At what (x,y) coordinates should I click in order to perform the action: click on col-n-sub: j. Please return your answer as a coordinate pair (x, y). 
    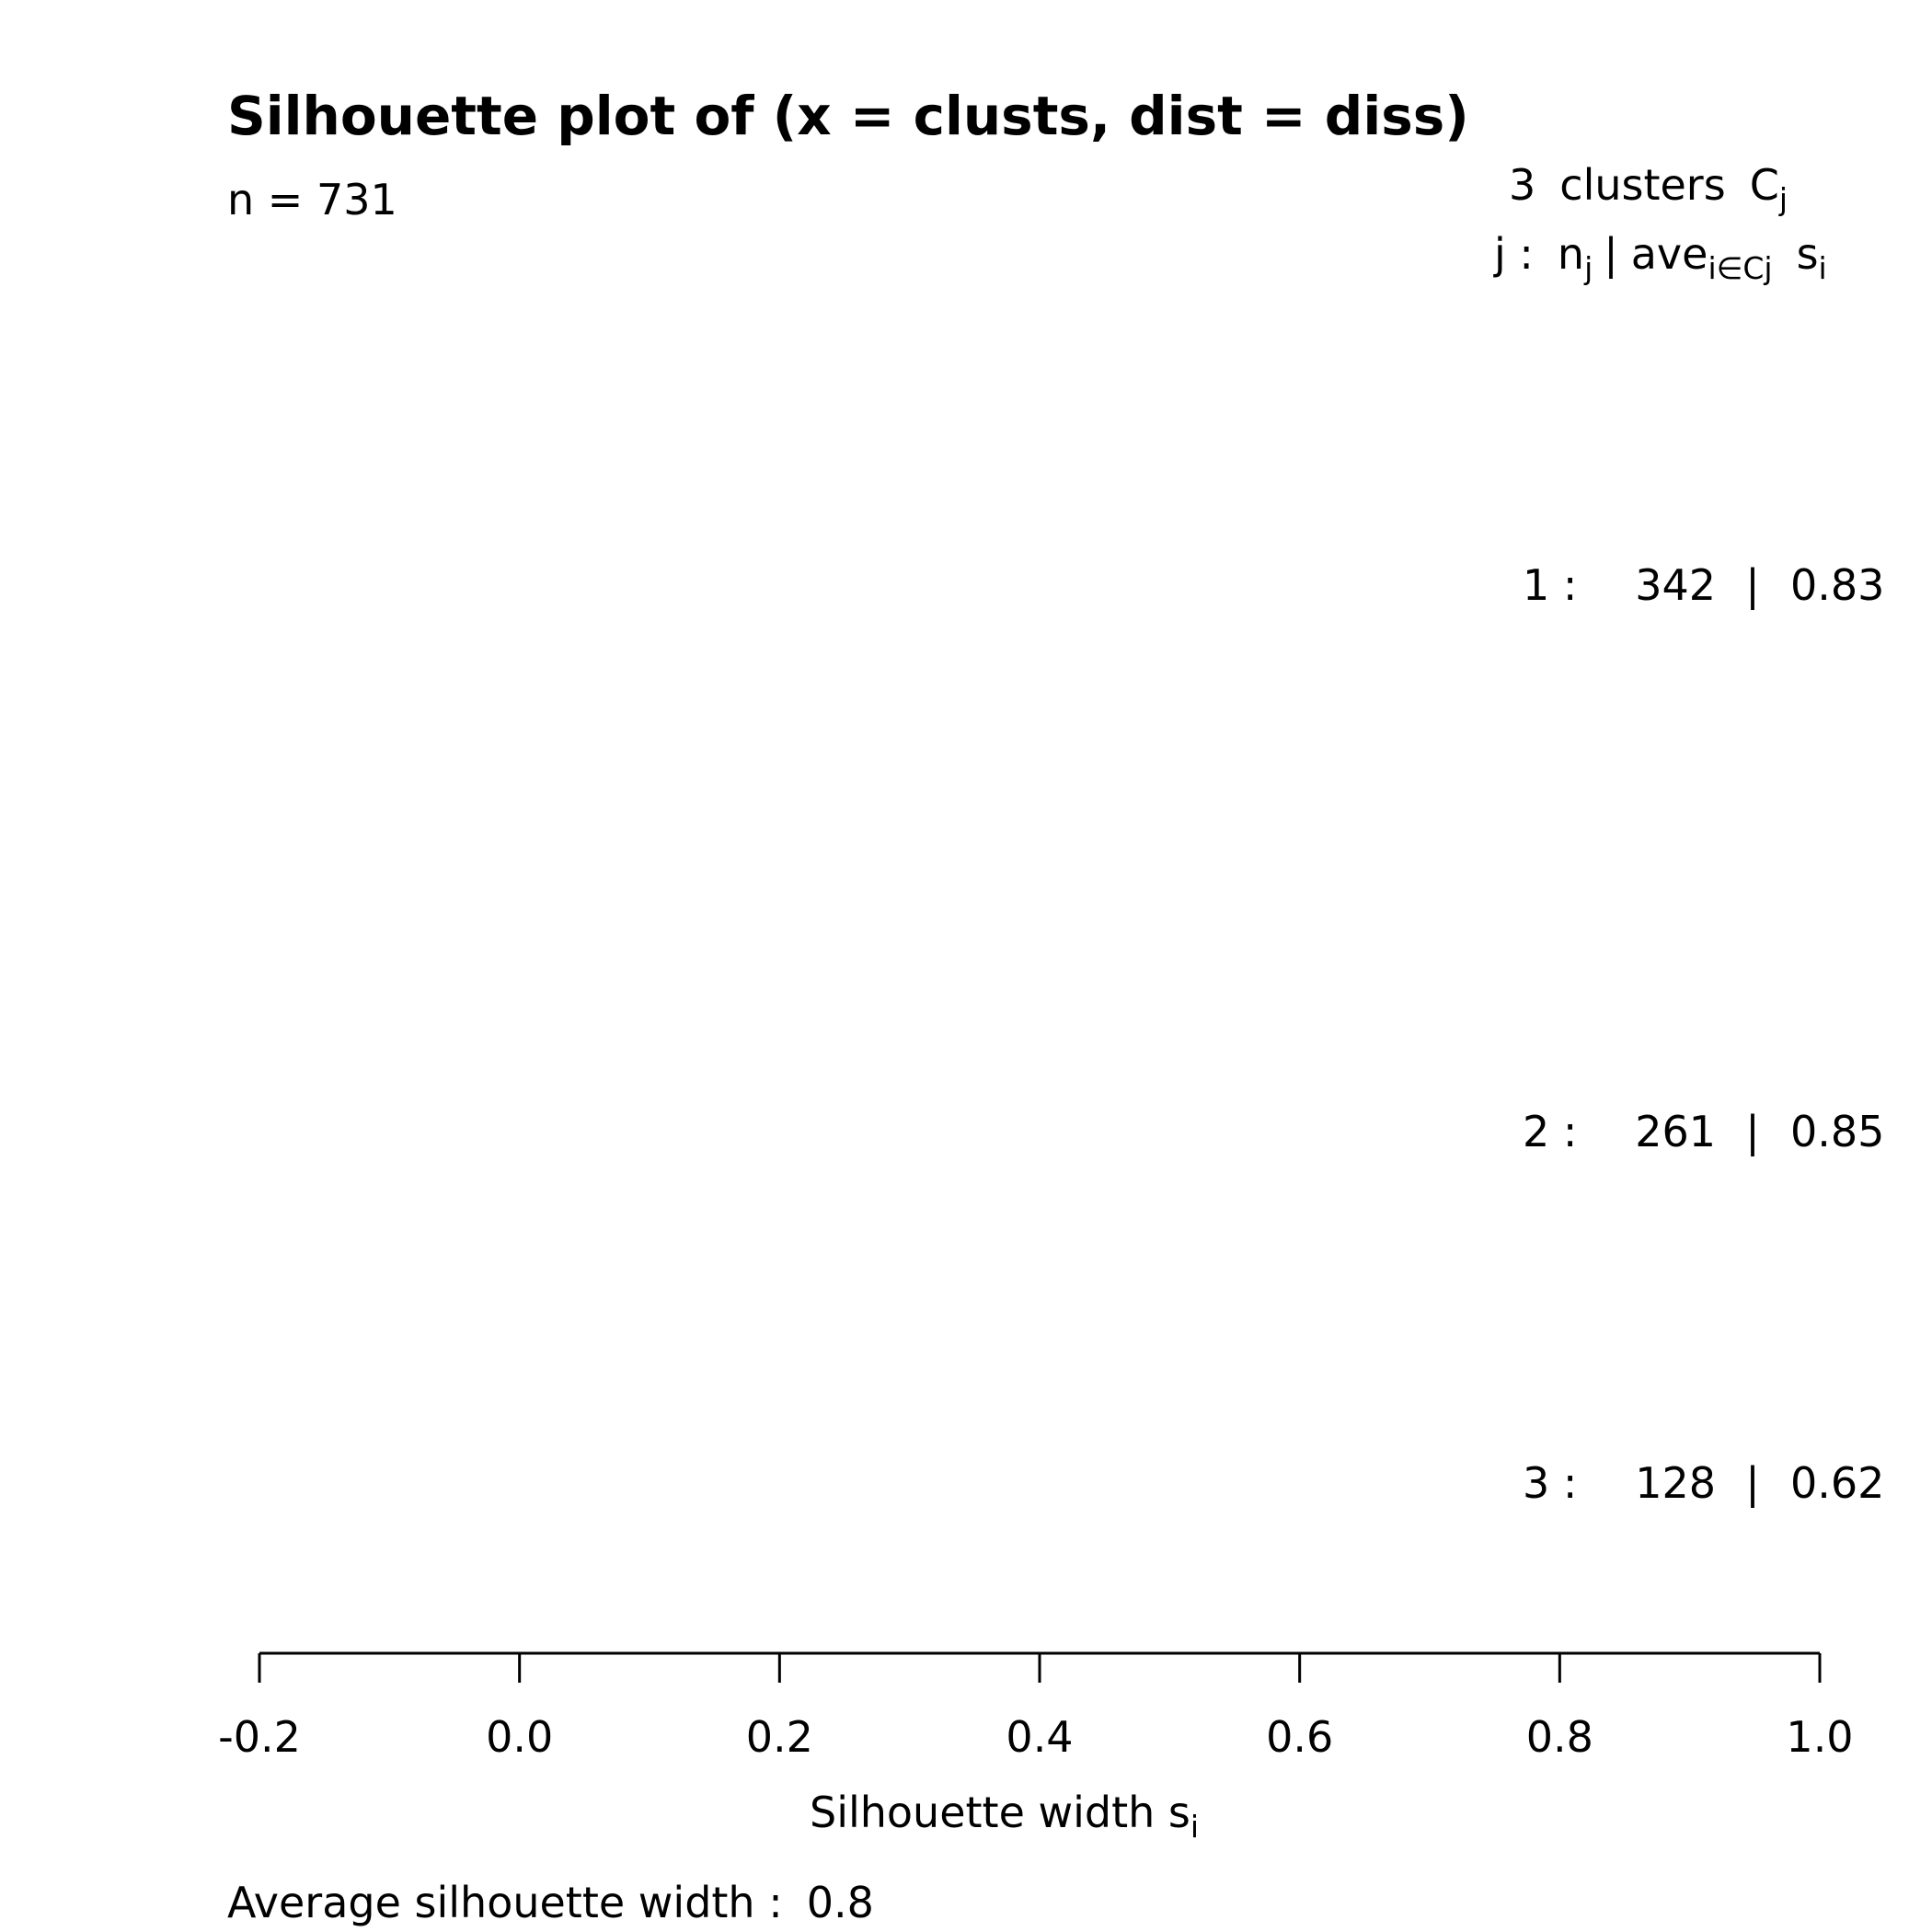
    Looking at the image, I should click on (1588, 268).